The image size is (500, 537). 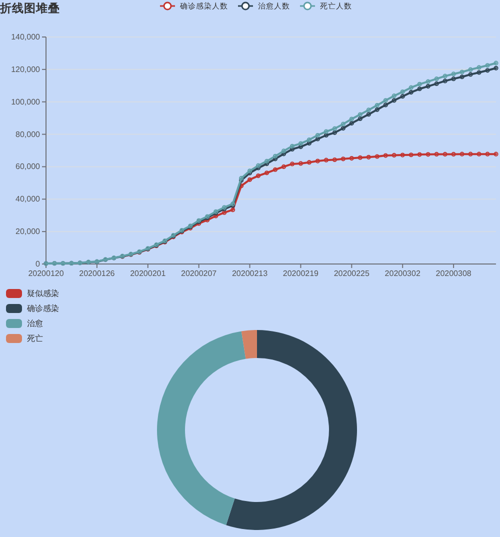 I want to click on x-tick-label: 20200213, so click(x=250, y=273).